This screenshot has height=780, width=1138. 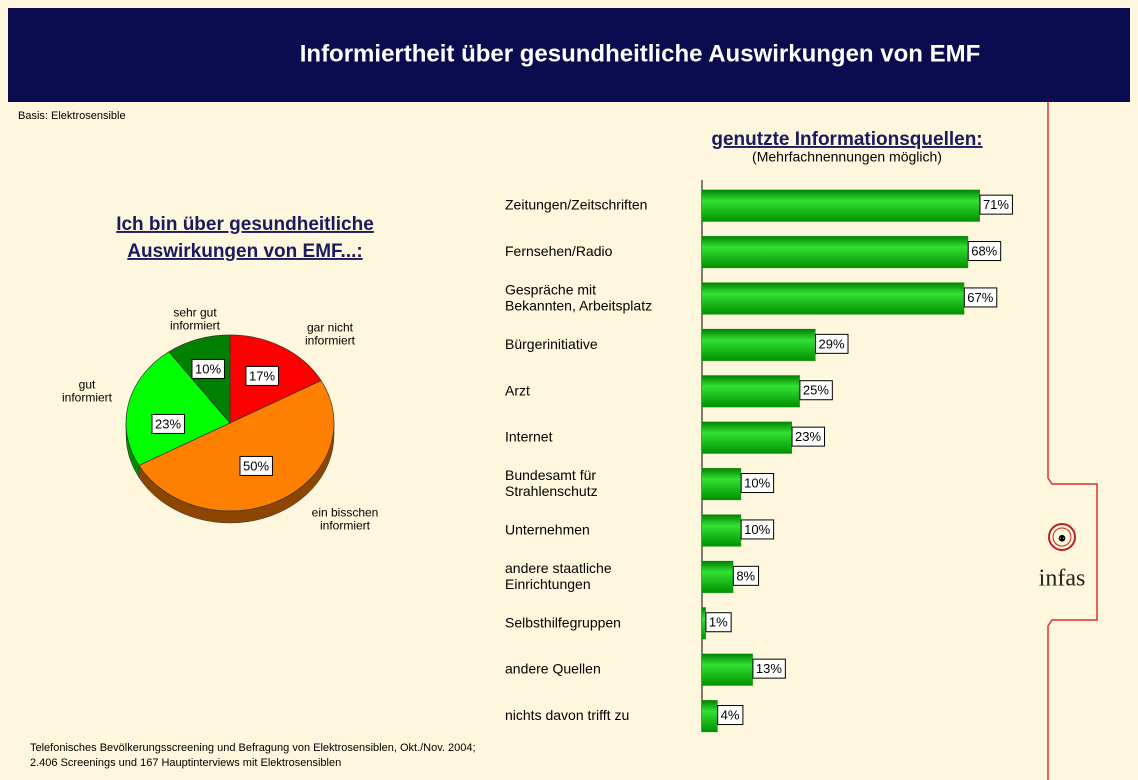 I want to click on category-label: Internet, so click(x=529, y=436).